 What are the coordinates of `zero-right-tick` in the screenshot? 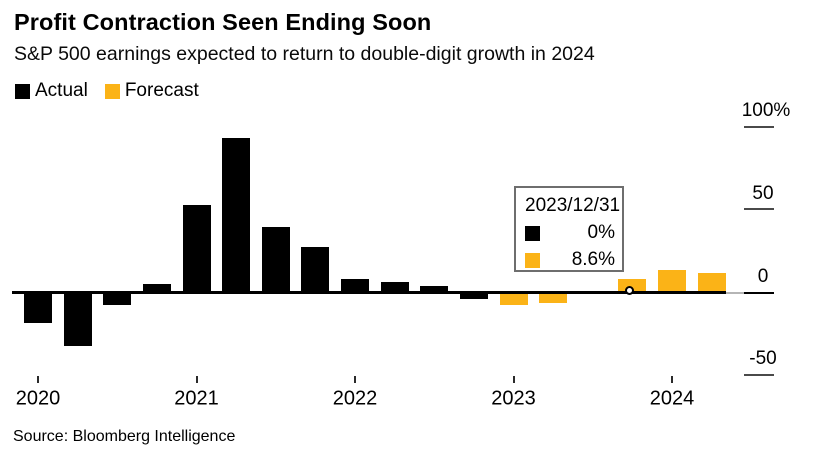 It's located at (759, 292).